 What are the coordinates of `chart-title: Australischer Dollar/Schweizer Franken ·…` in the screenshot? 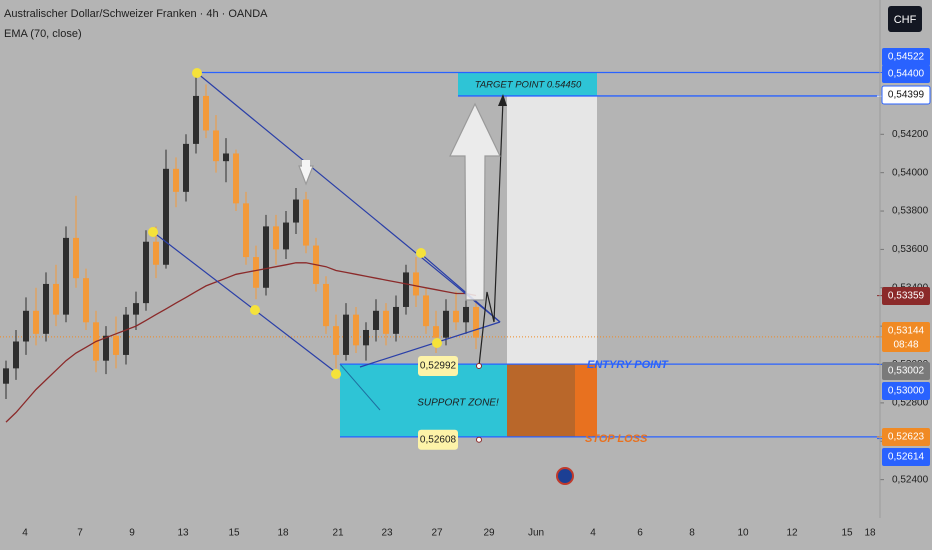 It's located at (136, 14).